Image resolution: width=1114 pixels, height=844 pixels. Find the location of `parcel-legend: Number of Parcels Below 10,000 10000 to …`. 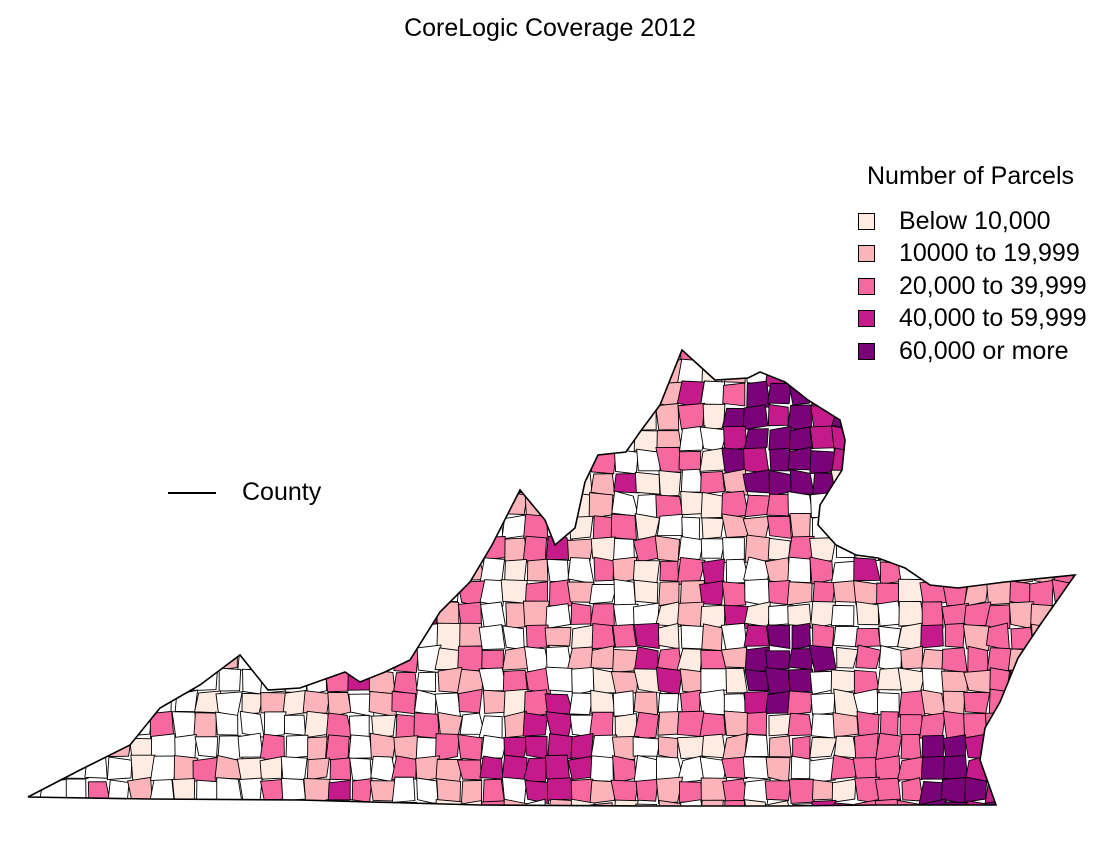

parcel-legend: Number of Parcels Below 10,000 10000 to … is located at coordinates (972, 265).